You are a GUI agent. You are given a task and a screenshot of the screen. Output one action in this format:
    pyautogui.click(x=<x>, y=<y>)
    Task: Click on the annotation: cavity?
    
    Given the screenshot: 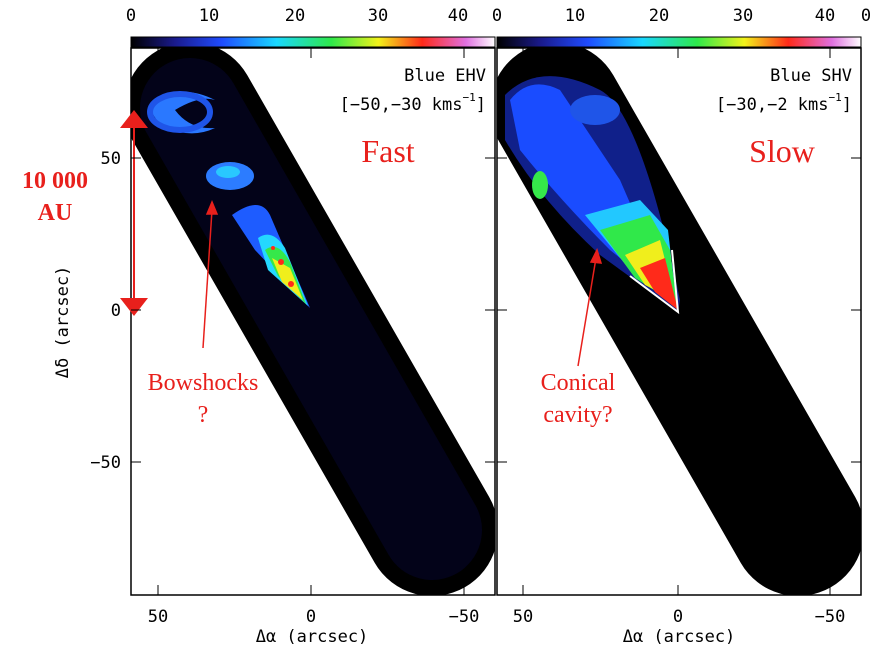 What is the action you would take?
    pyautogui.click(x=577, y=415)
    